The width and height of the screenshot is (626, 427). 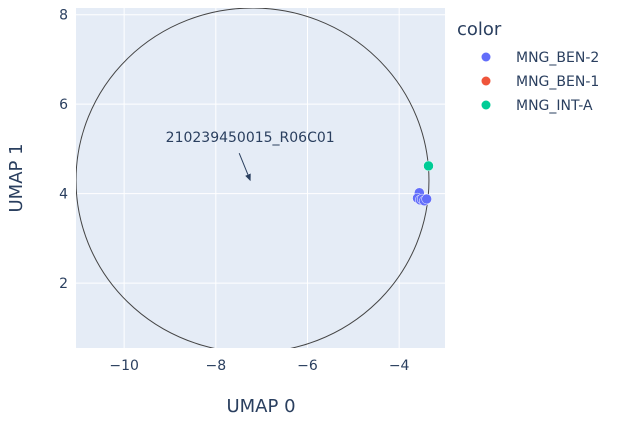 What do you see at coordinates (260, 406) in the screenshot?
I see `x-axis-title: UMAP 0` at bounding box center [260, 406].